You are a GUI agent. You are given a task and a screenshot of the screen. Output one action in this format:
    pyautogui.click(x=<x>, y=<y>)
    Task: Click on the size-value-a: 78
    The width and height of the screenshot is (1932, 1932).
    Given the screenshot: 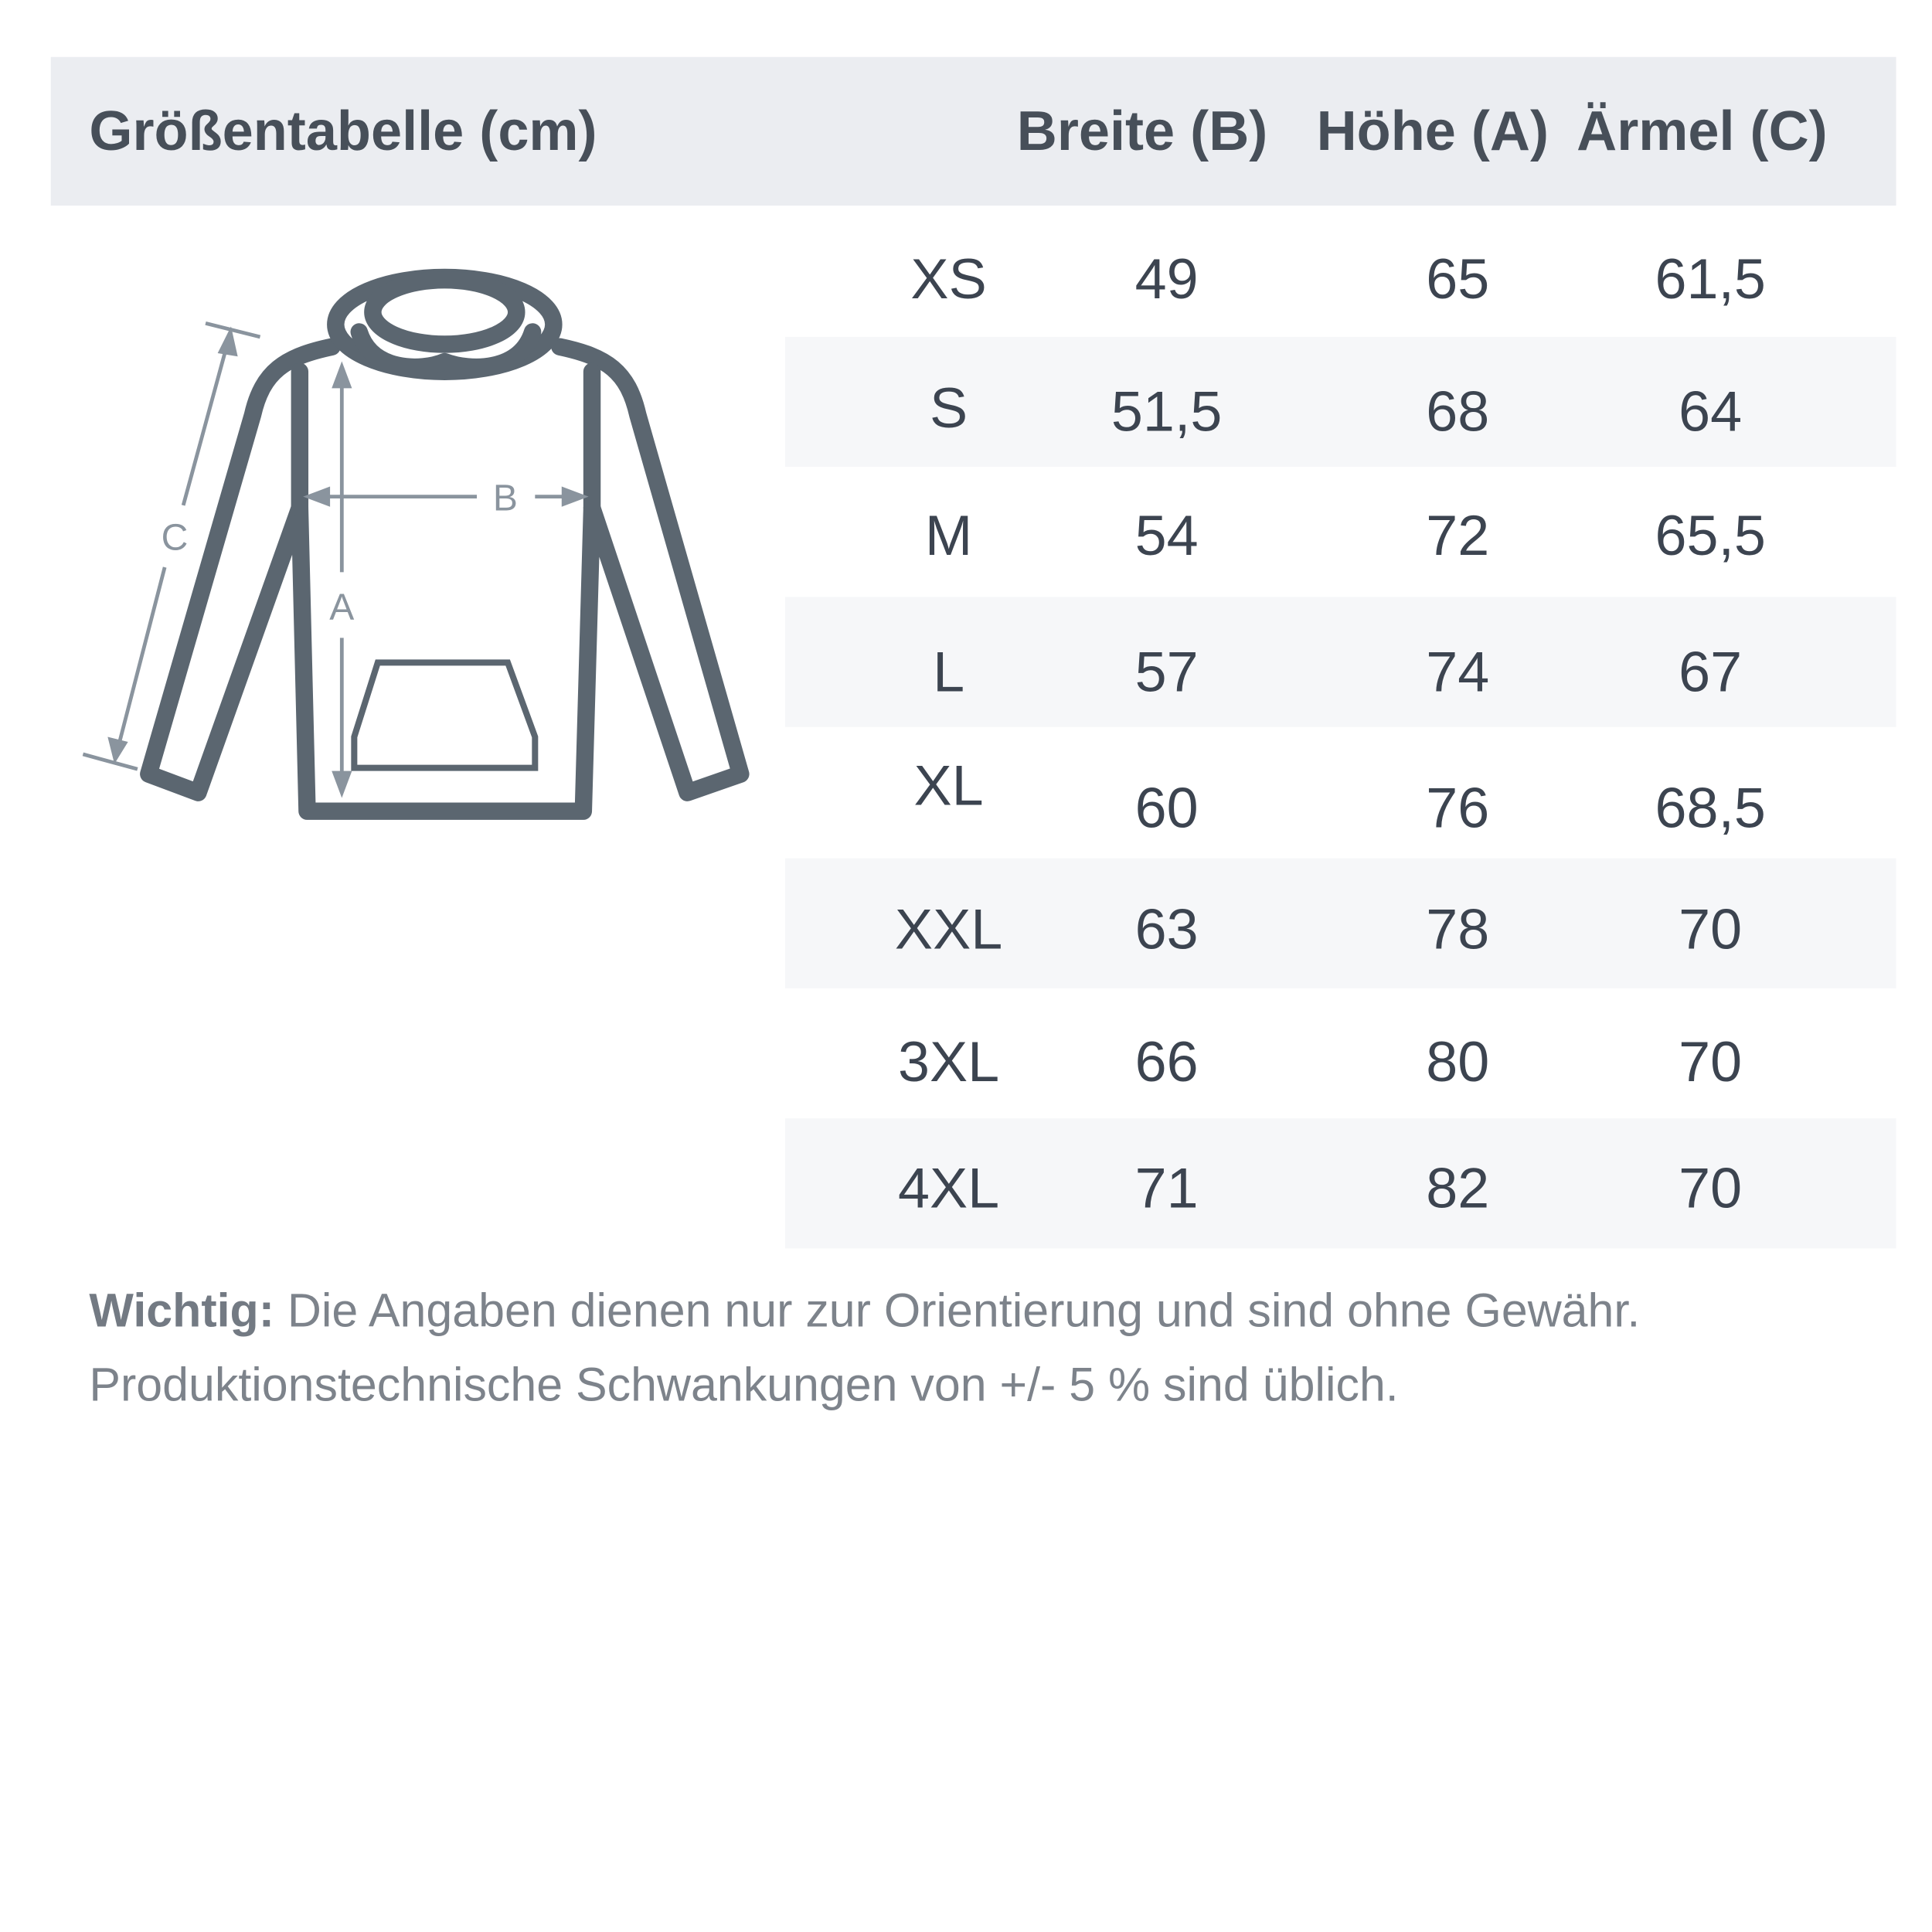 What is the action you would take?
    pyautogui.click(x=1458, y=928)
    